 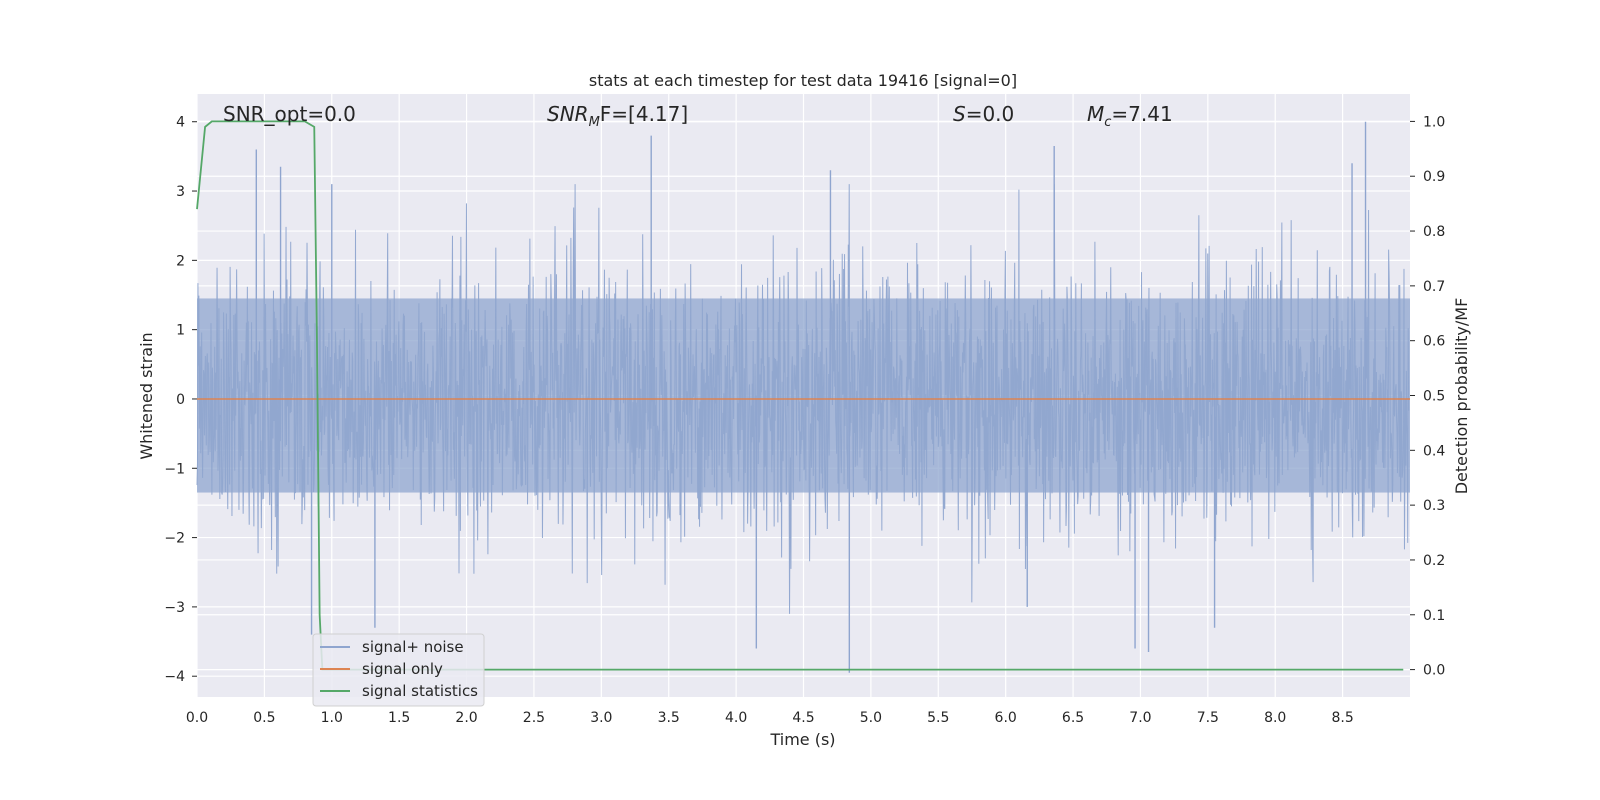 I want to click on x-axis-label: Time (s), so click(x=802, y=739).